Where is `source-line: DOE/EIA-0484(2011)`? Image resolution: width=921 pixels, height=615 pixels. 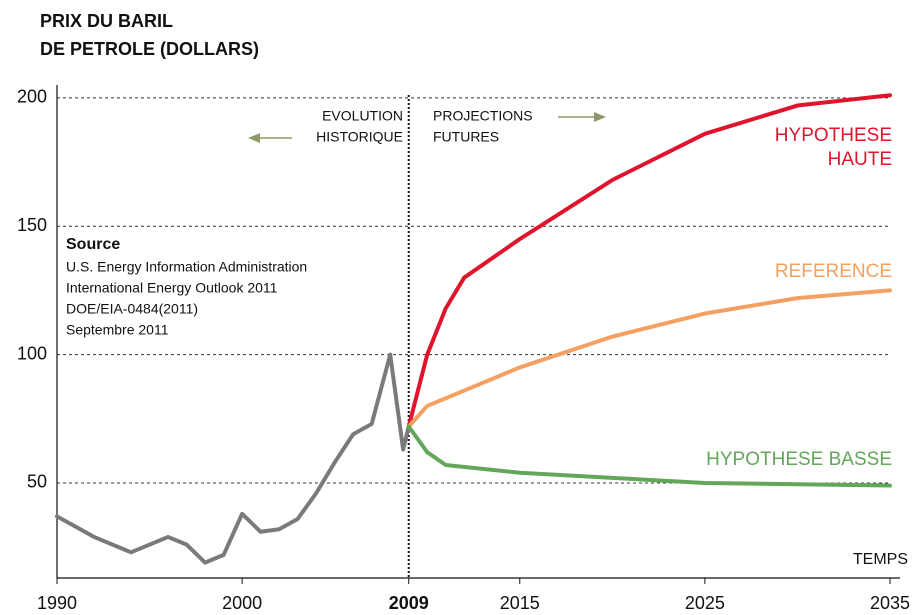
source-line: DOE/EIA-0484(2011) is located at coordinates (132, 309).